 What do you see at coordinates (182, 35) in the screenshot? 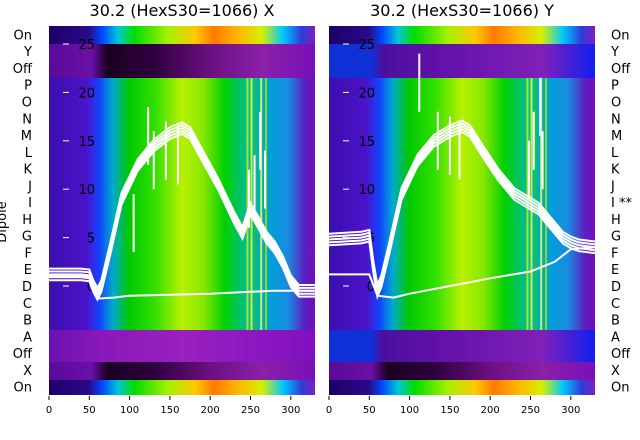
I see `band-top-bright` at bounding box center [182, 35].